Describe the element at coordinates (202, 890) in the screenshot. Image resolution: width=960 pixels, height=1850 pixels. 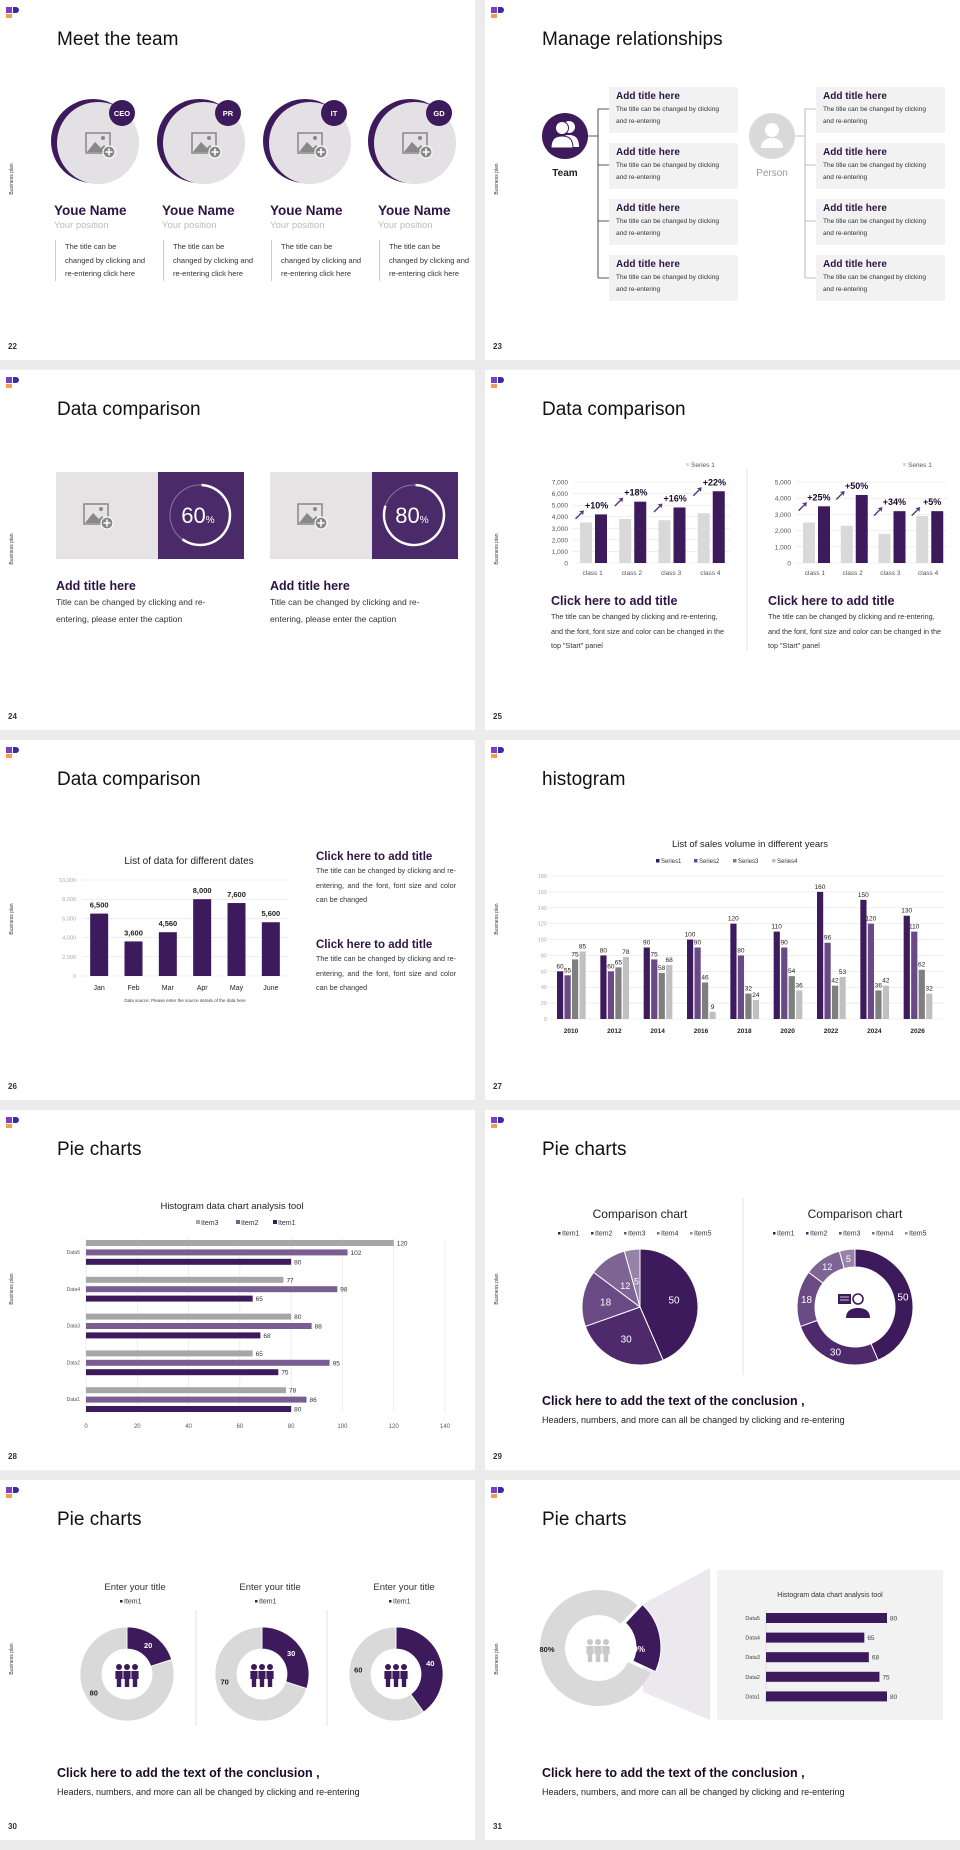
I see `data-label: 8,000` at that location.